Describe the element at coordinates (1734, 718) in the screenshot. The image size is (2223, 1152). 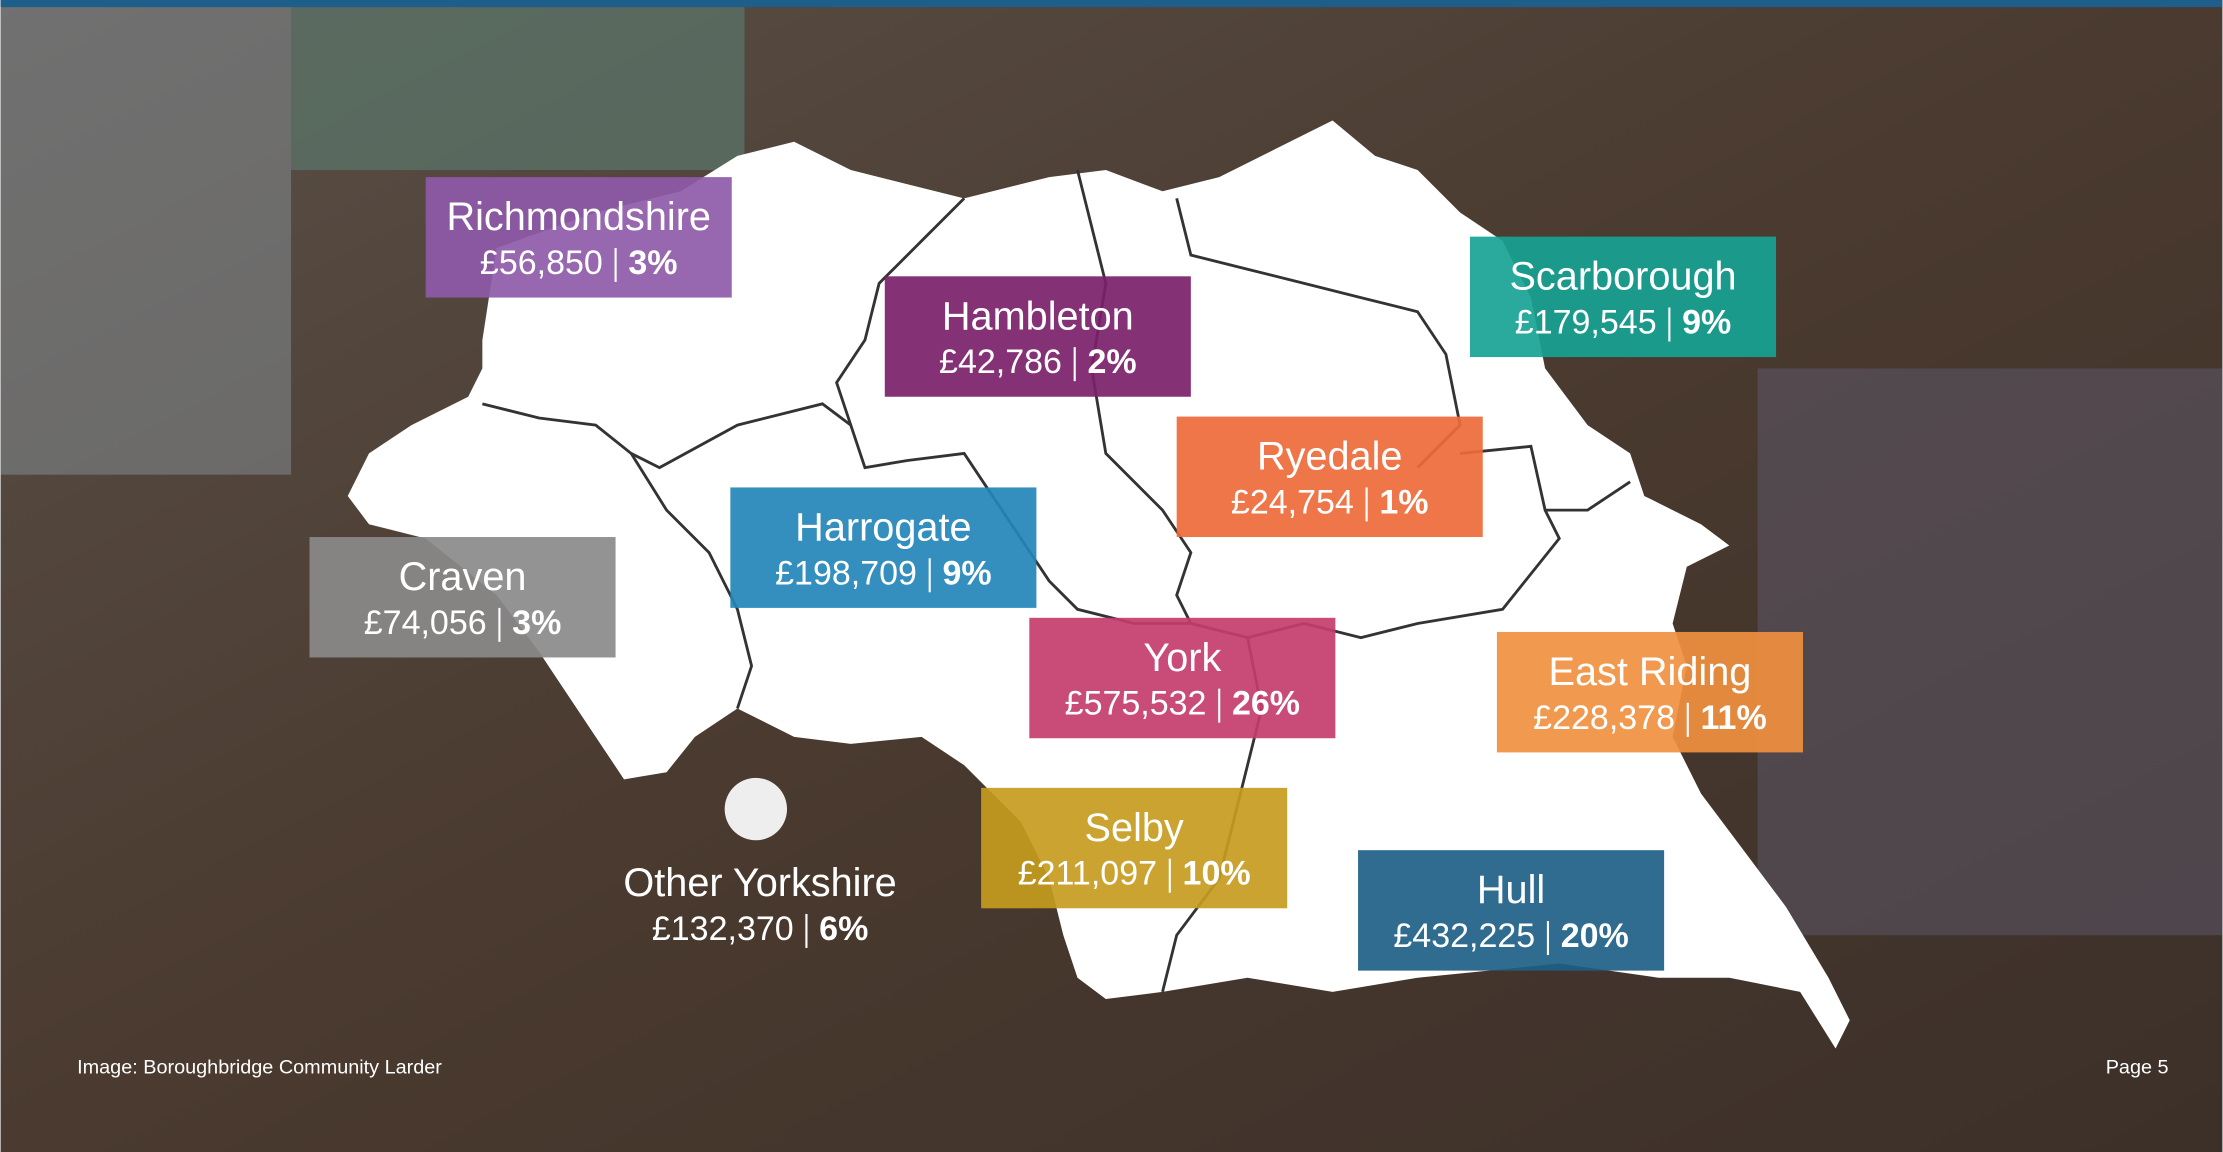
I see `region-share: 11%` at that location.